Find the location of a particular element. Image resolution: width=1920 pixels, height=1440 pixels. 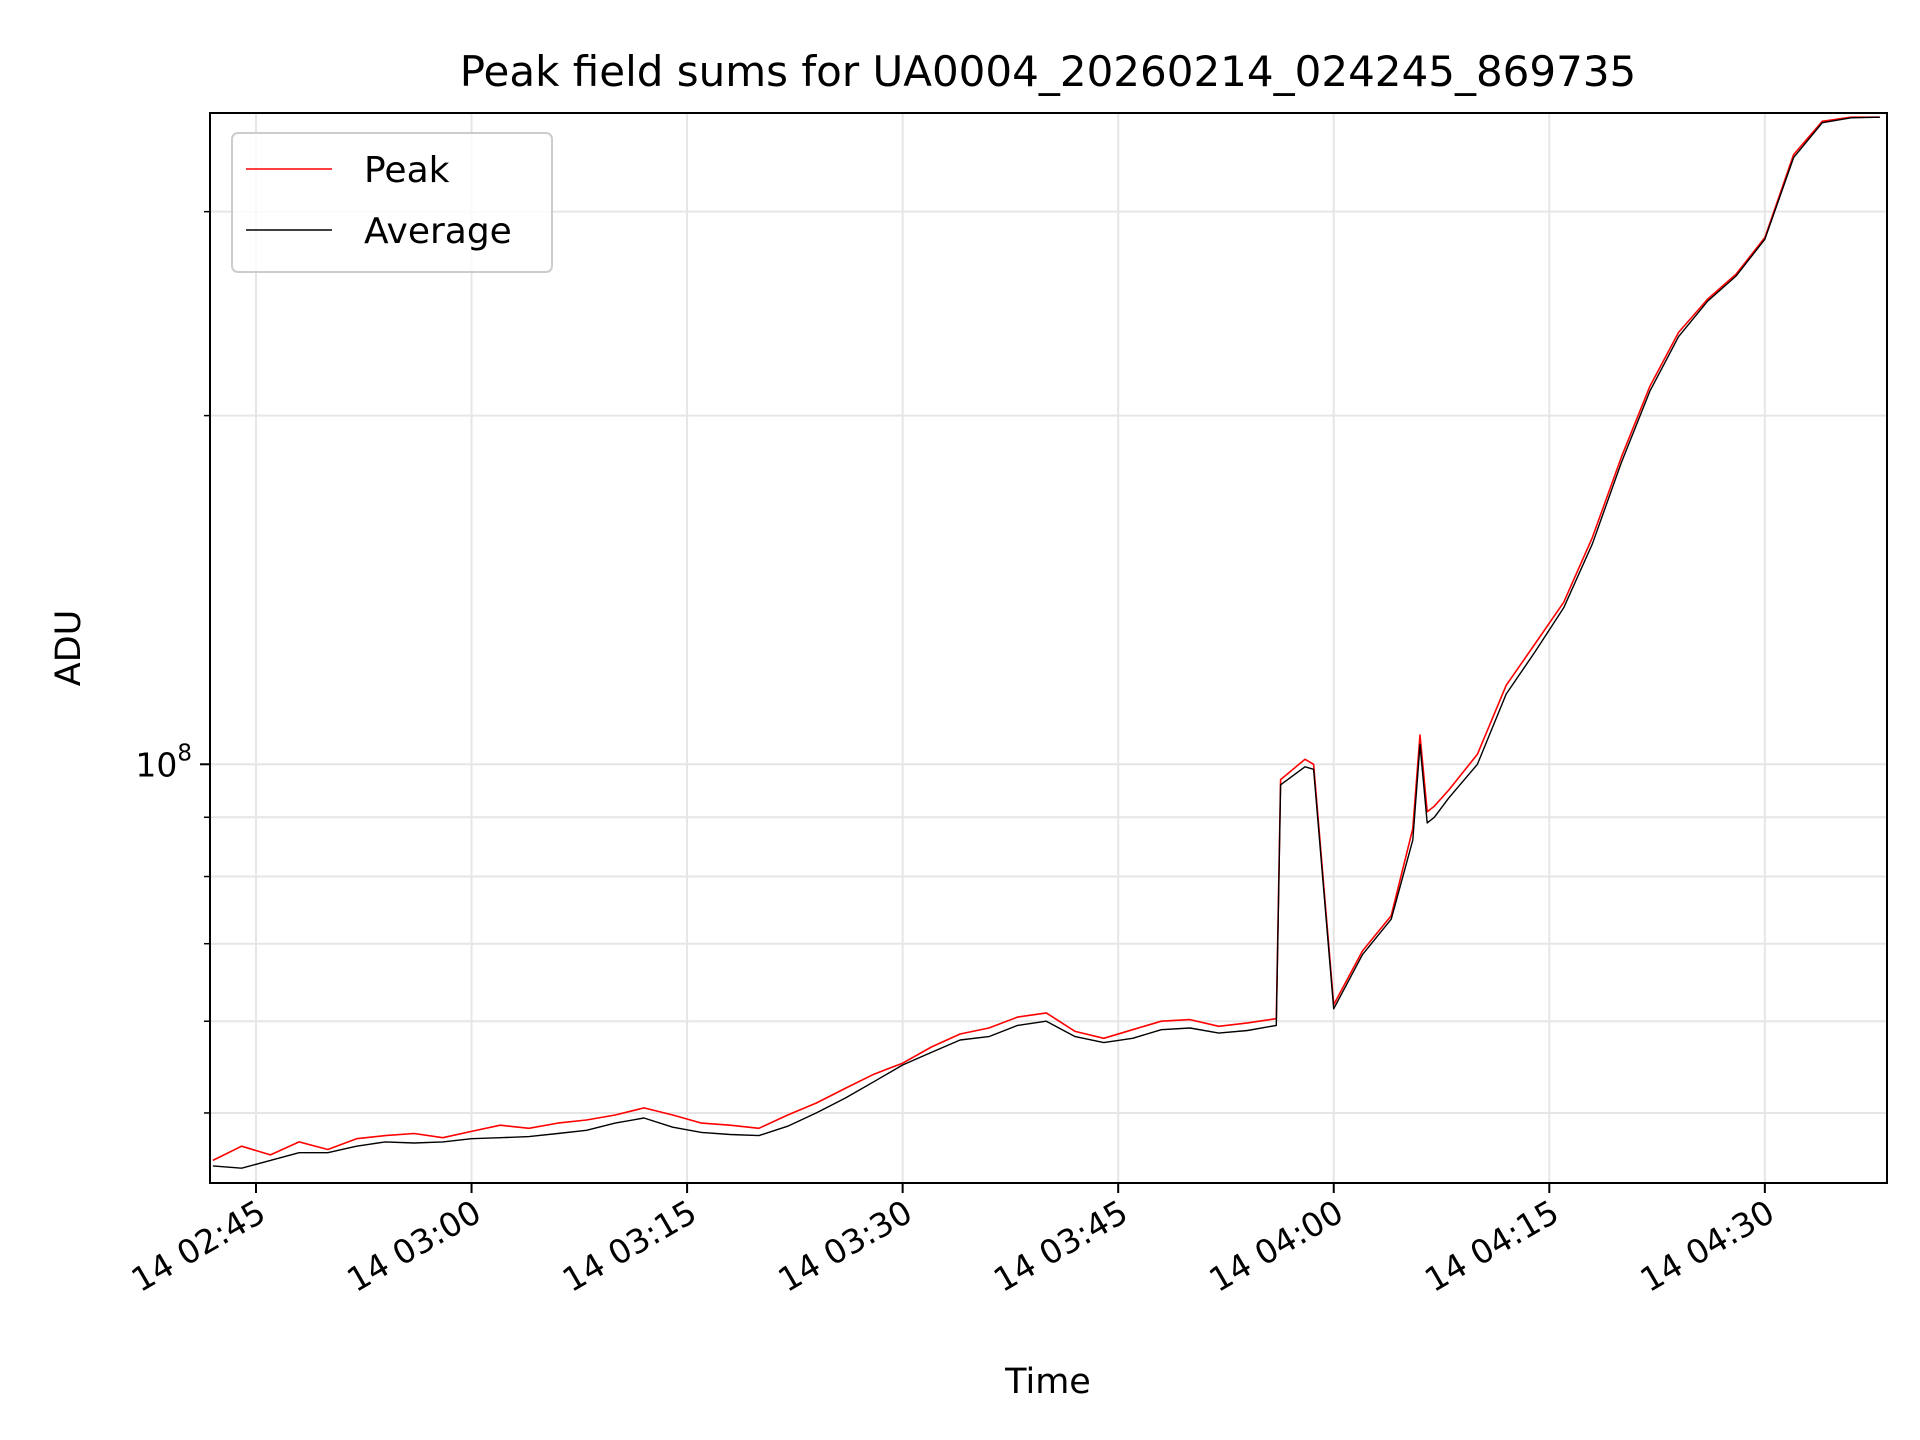

legend: Peak Average is located at coordinates (392, 202).